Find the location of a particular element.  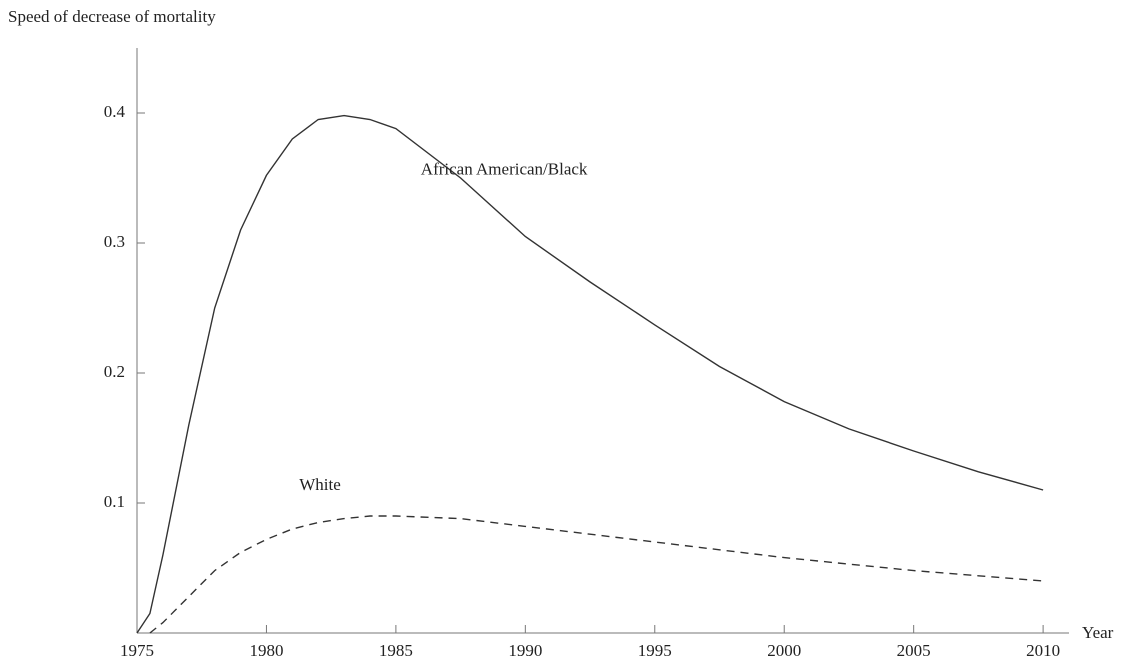

y-tick-label: 0.2 is located at coordinates (114, 371).